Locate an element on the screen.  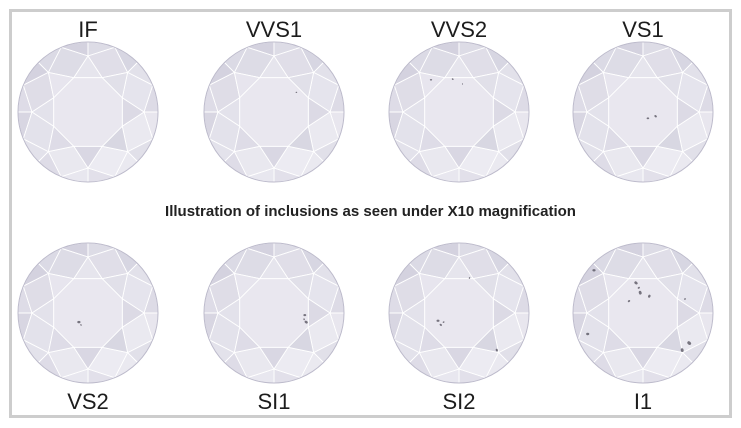
diamond-si2-illustration is located at coordinates (459, 313).